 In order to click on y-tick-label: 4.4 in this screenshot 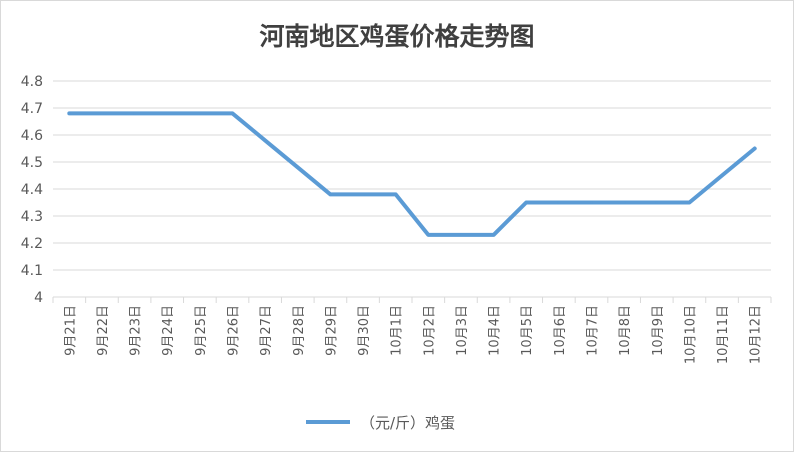, I will do `click(32, 190)`.